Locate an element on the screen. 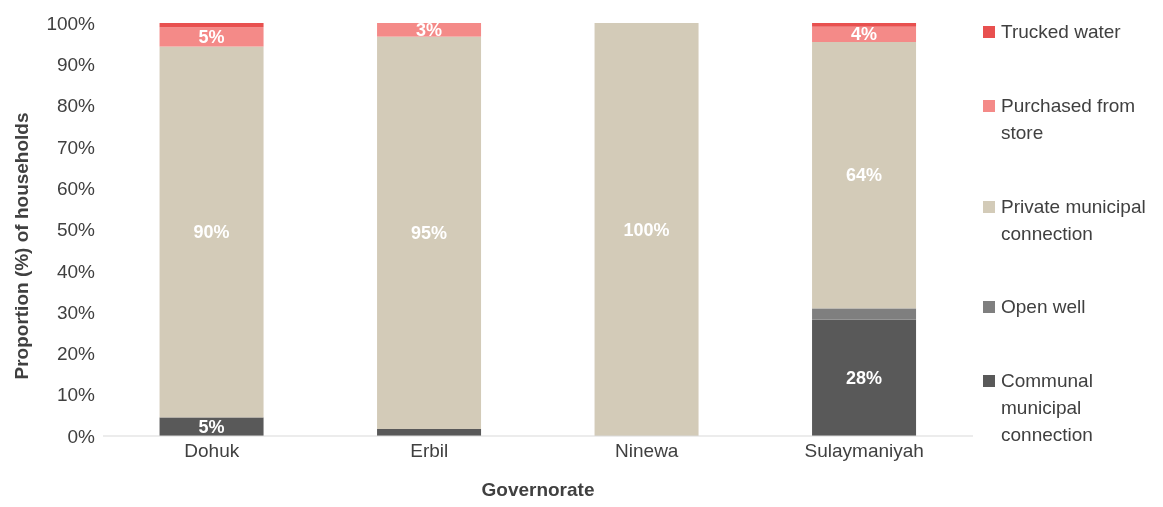 This screenshot has width=1163, height=507. data-label: 4% is located at coordinates (864, 34).